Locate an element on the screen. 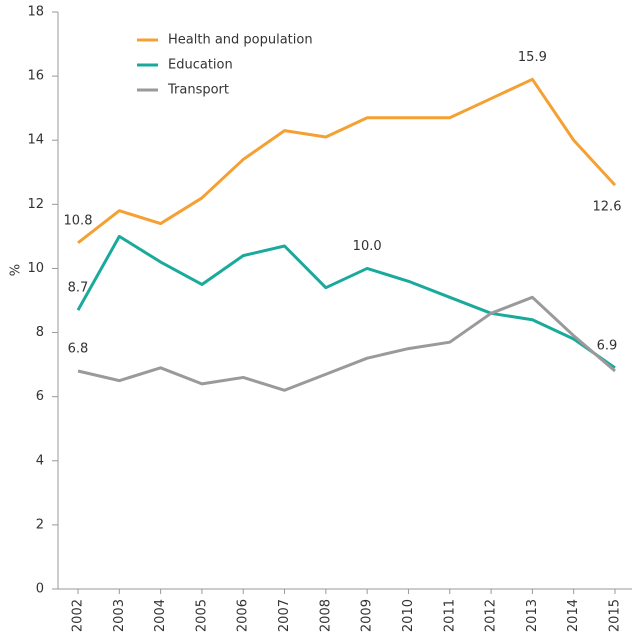  x-tick-label: 2014 is located at coordinates (573, 615).